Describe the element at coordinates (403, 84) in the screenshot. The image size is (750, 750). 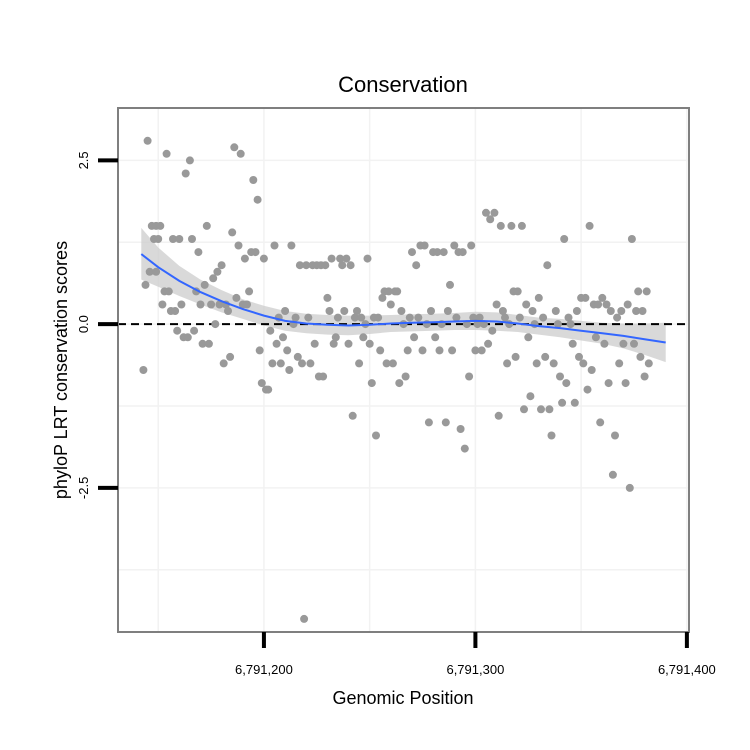
I see `chart-title: Conservation` at that location.